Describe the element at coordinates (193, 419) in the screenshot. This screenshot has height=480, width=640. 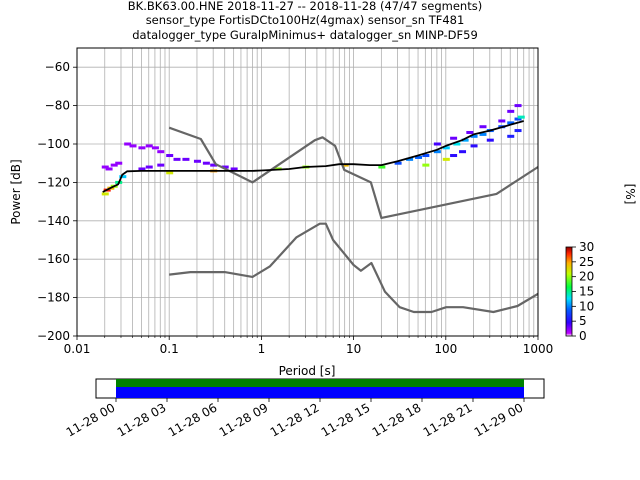
I see `timeline-tick-label: 11-28 06` at that location.